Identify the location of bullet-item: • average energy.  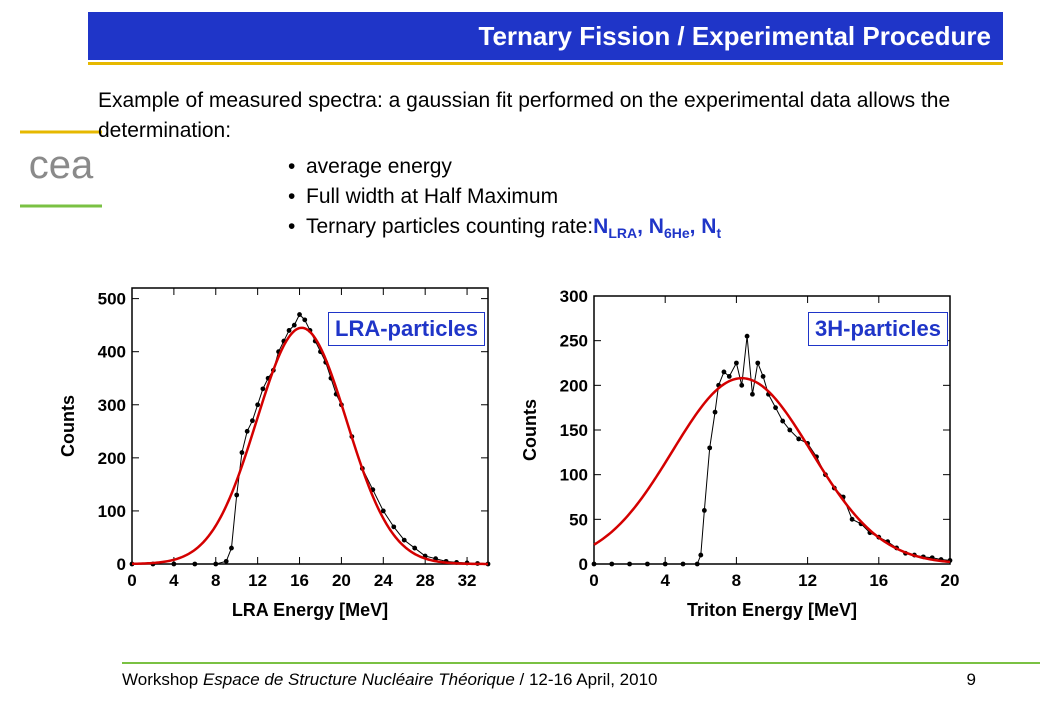
(504, 167).